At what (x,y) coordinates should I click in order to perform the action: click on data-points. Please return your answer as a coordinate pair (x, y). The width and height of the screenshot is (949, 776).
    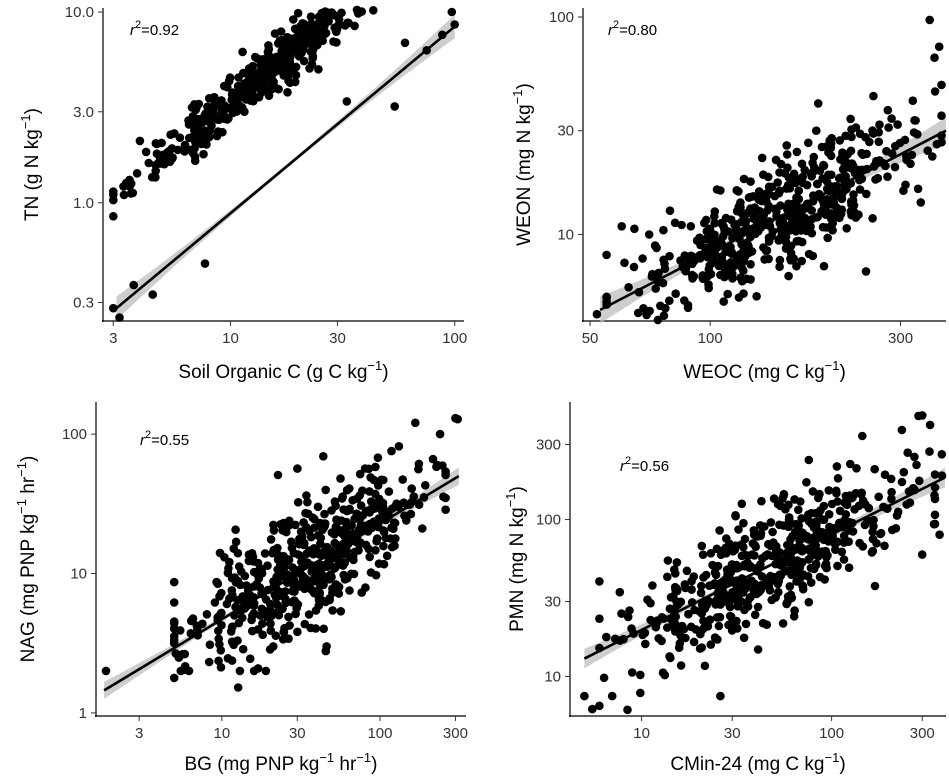
    Looking at the image, I should click on (769, 170).